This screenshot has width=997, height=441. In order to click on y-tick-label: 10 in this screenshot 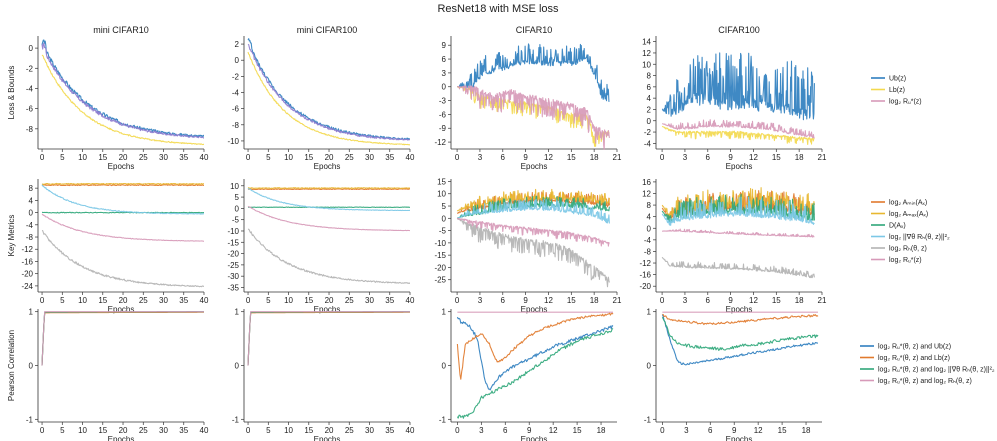, I will do `click(441, 194)`.